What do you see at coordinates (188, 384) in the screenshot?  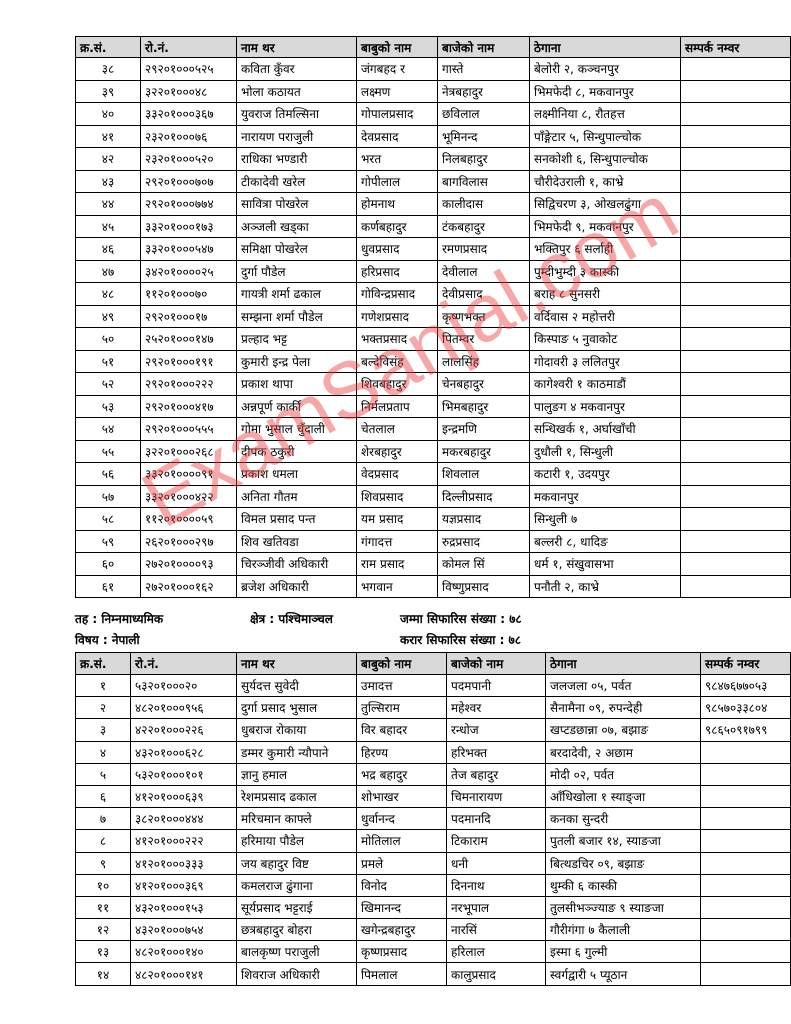 I see `cell: २९२०१०००२२२` at bounding box center [188, 384].